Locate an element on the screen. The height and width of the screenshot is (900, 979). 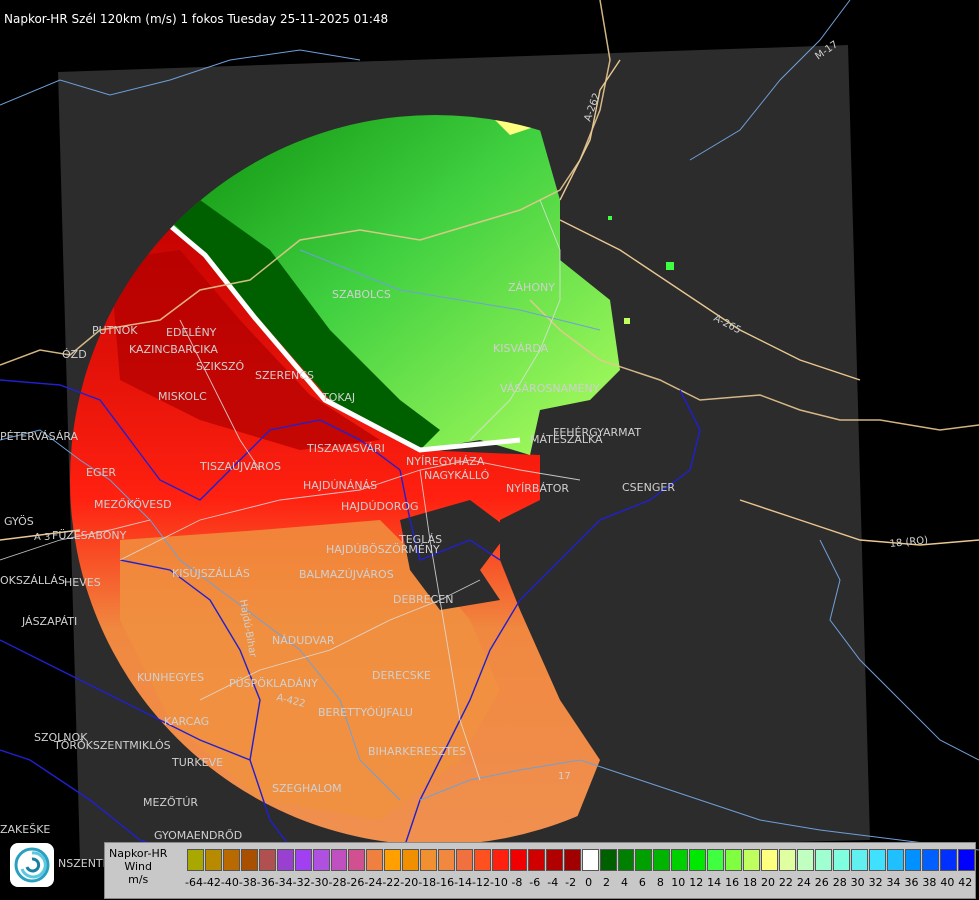
legend-title: Napkor-HR Wind m/s is located at coordinates (138, 866).